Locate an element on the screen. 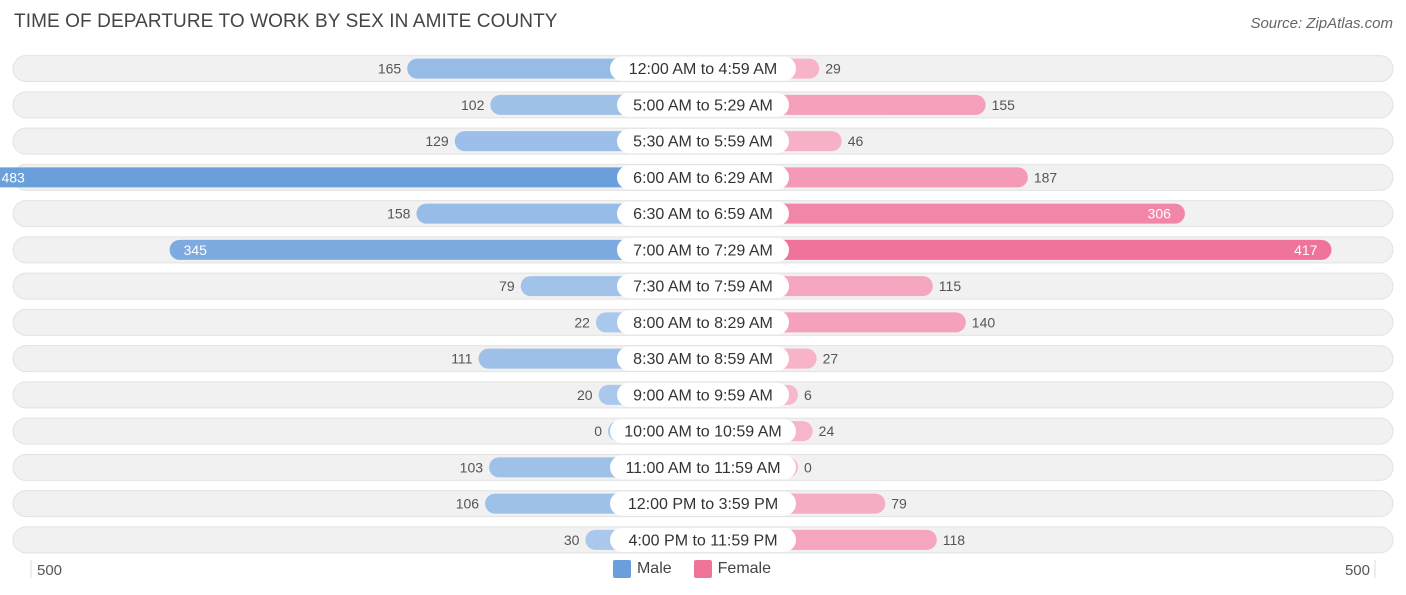 The image size is (1406, 595). value-label-male: 102 is located at coordinates (473, 105).